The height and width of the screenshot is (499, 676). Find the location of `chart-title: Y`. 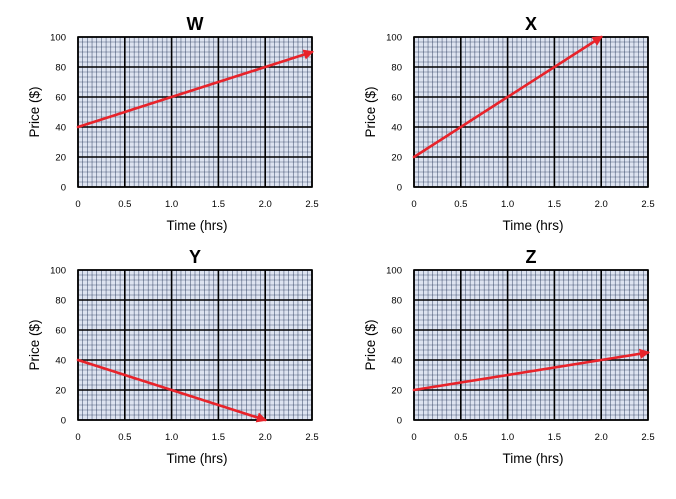

chart-title: Y is located at coordinates (195, 257).